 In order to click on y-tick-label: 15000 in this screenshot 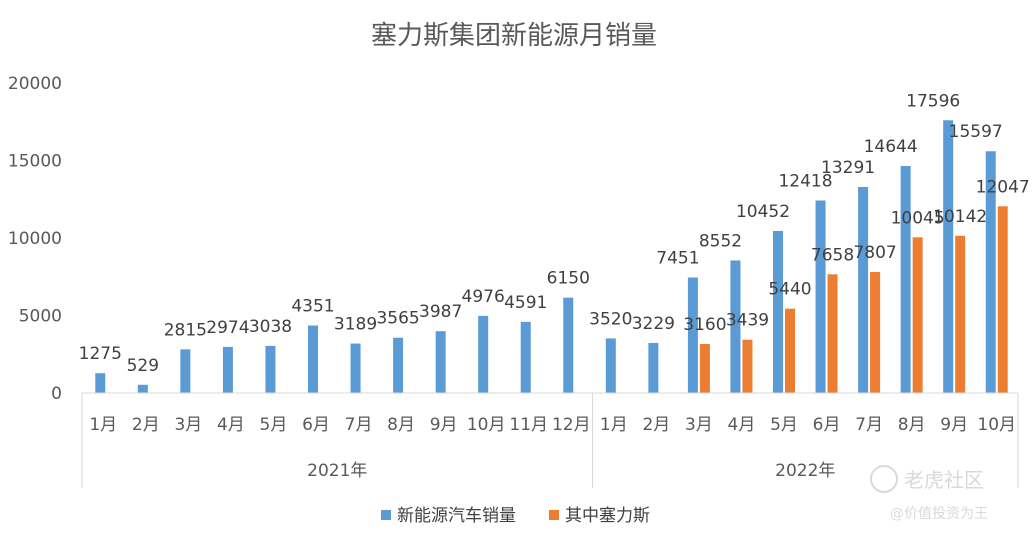, I will do `click(35, 162)`.